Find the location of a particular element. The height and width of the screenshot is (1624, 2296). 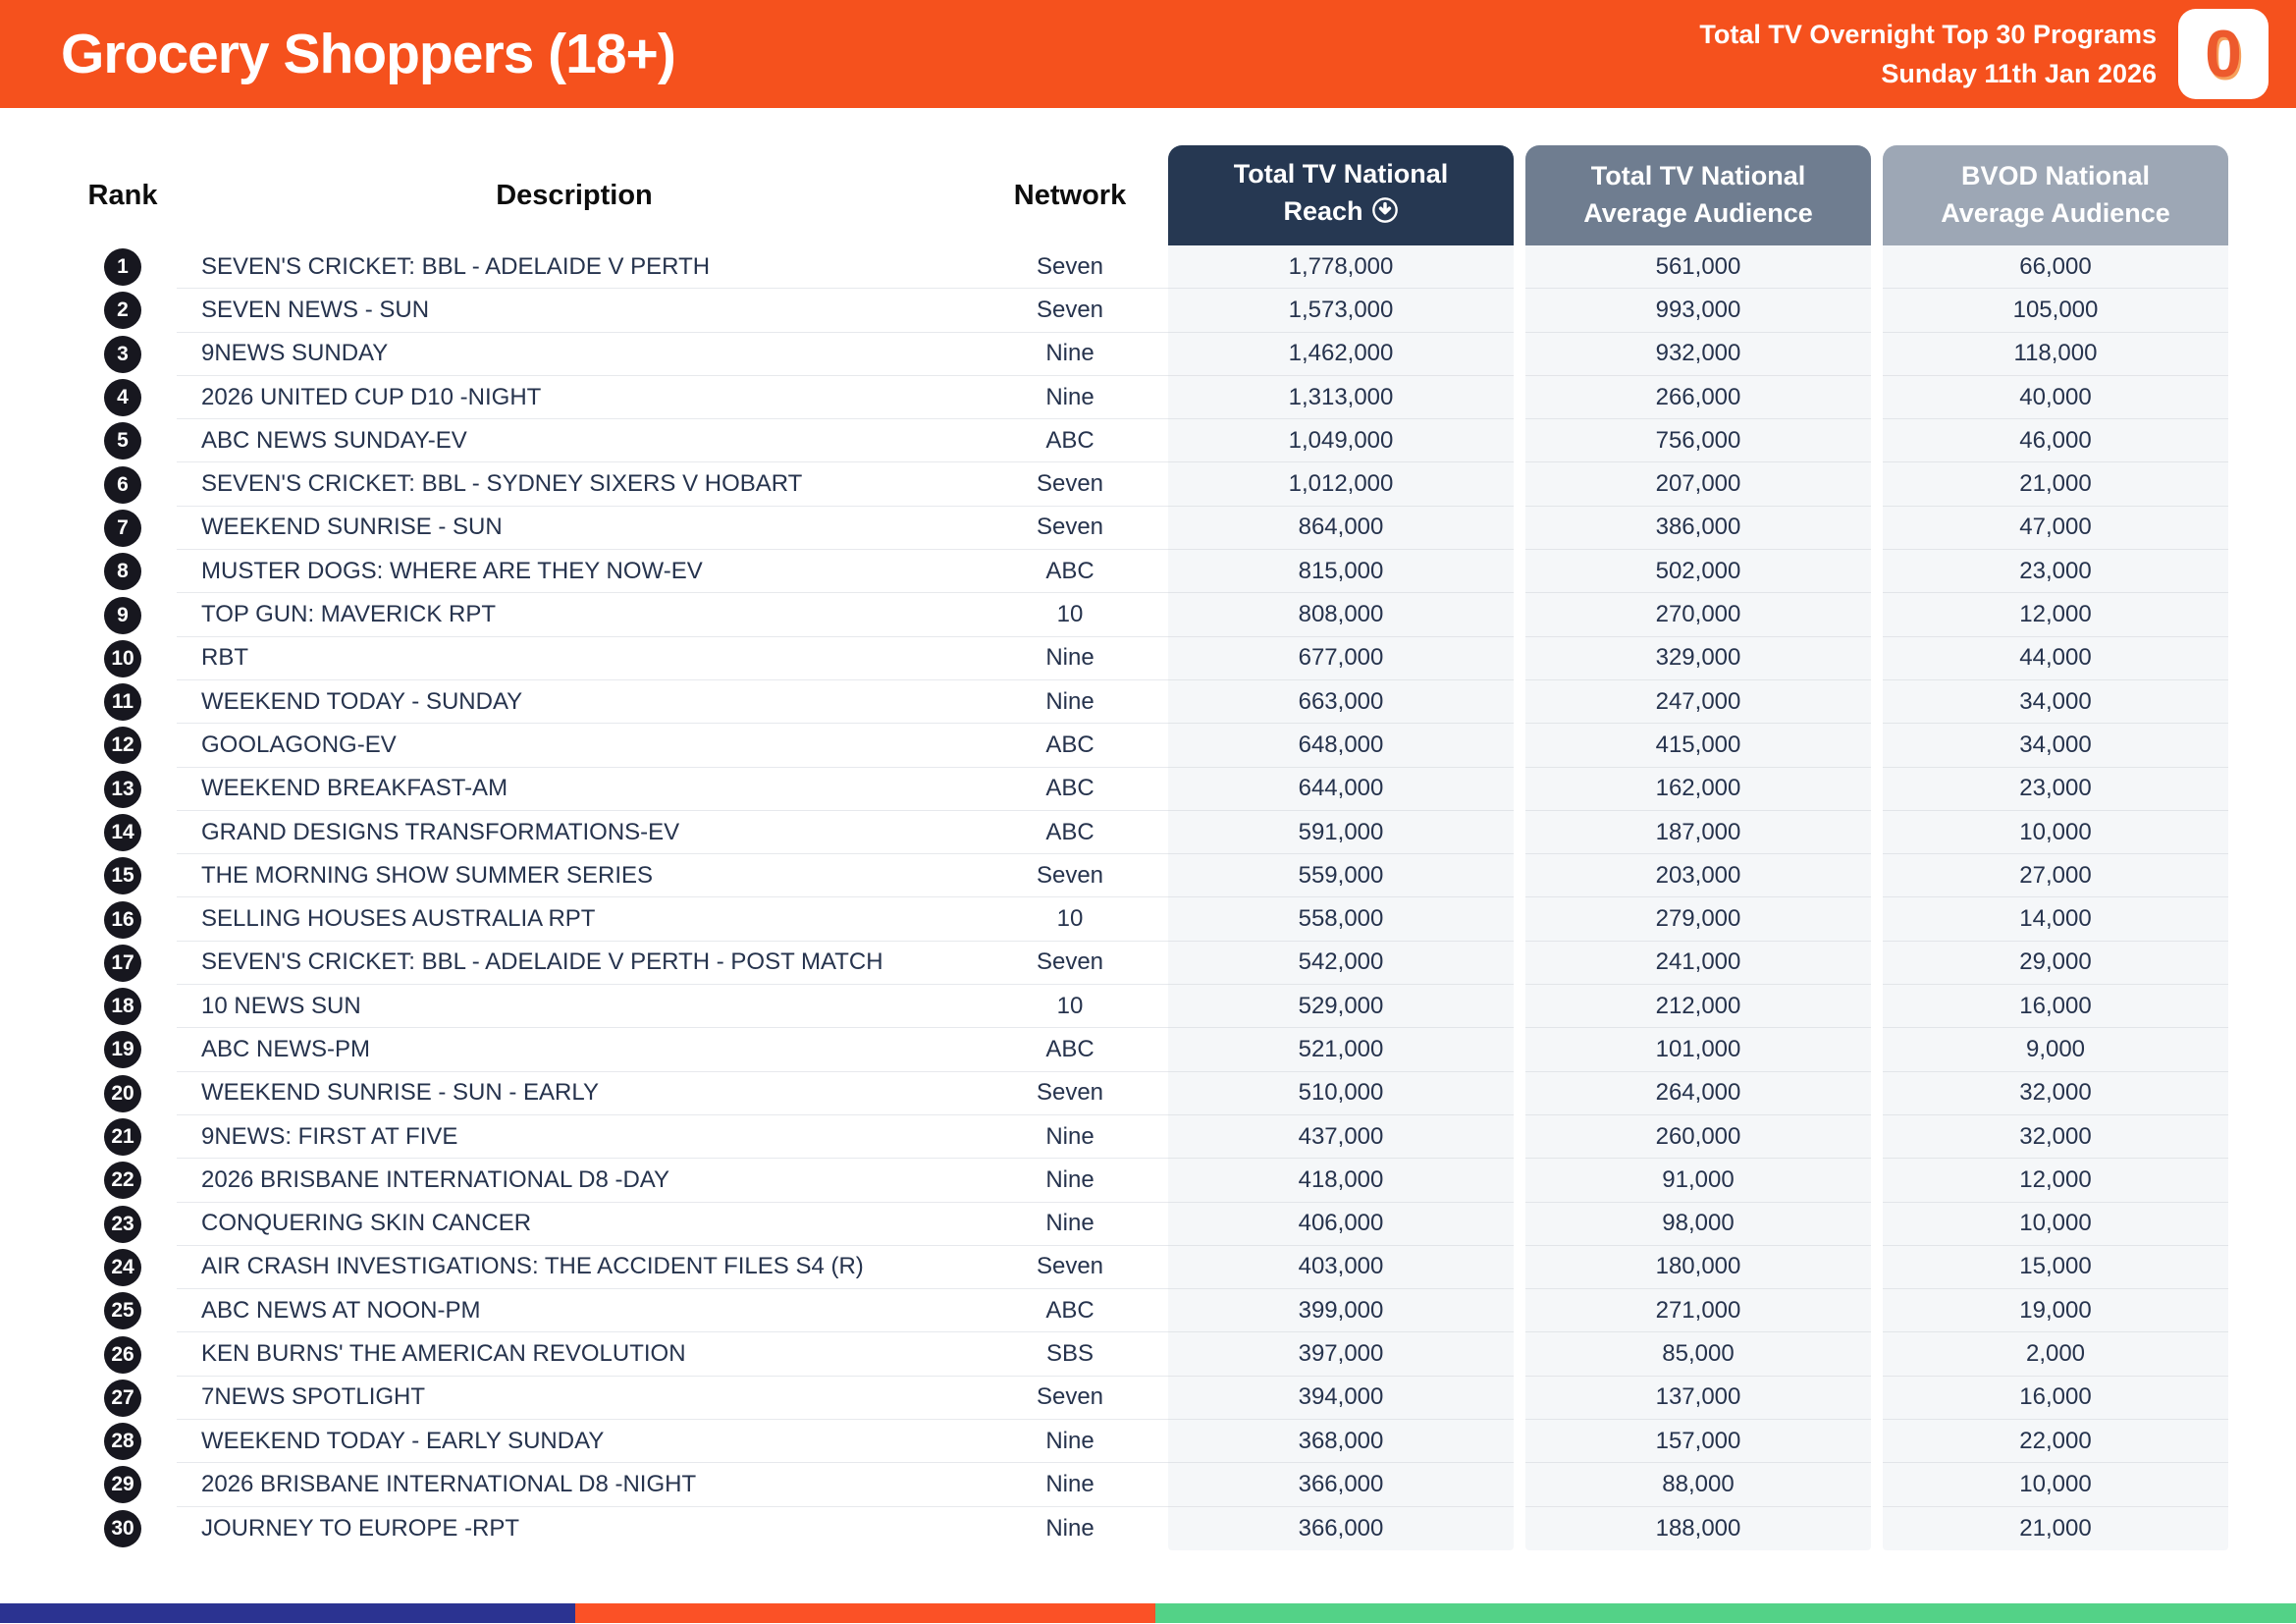

program-description: 9NEWS SUNDAY is located at coordinates (574, 354).